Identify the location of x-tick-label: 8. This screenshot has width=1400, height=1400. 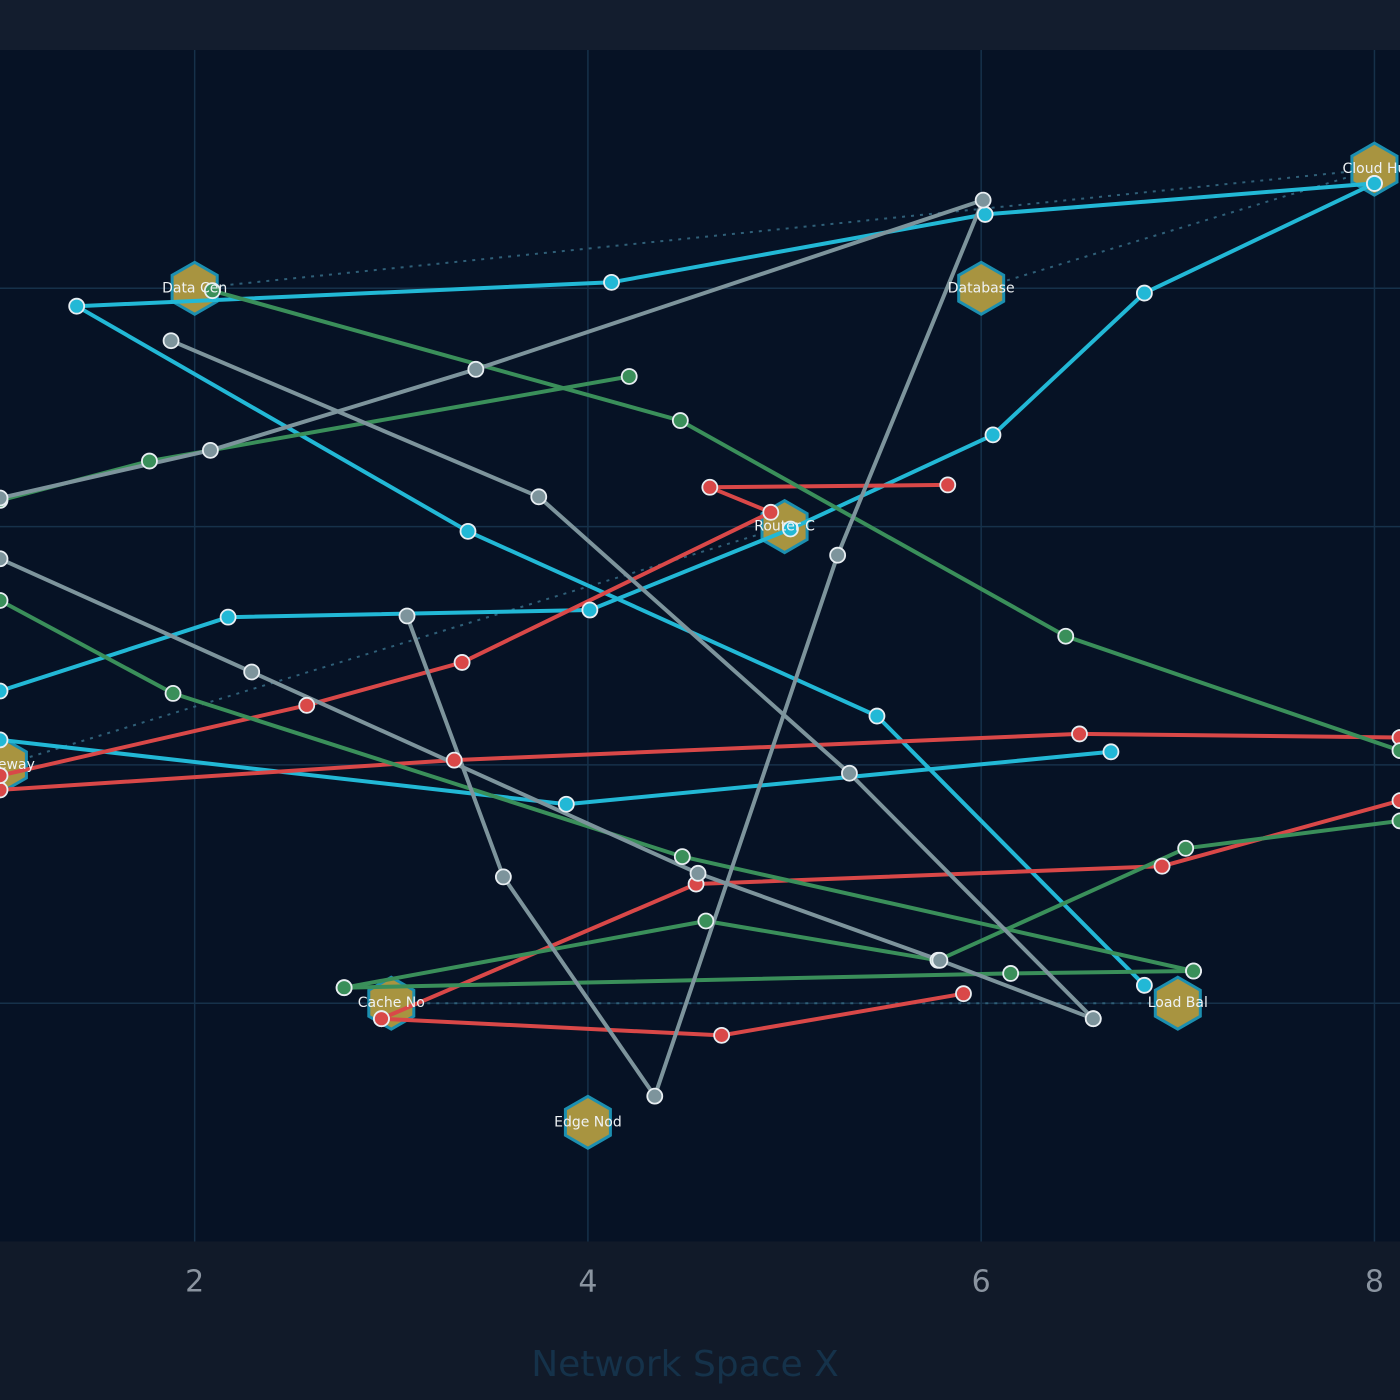
(1374, 1282).